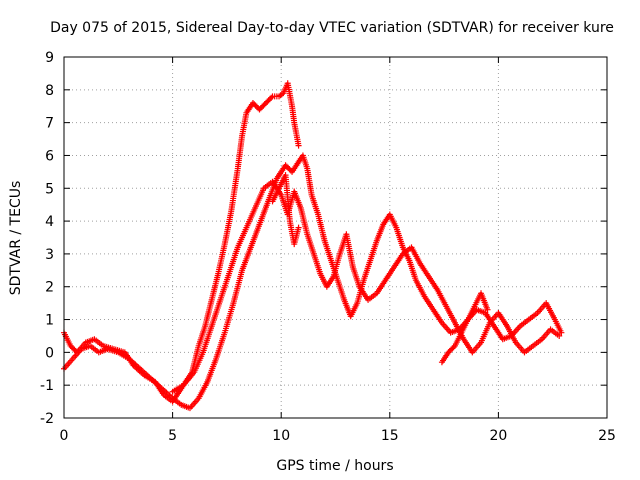  I want to click on y-tick-label: 6, so click(49, 156).